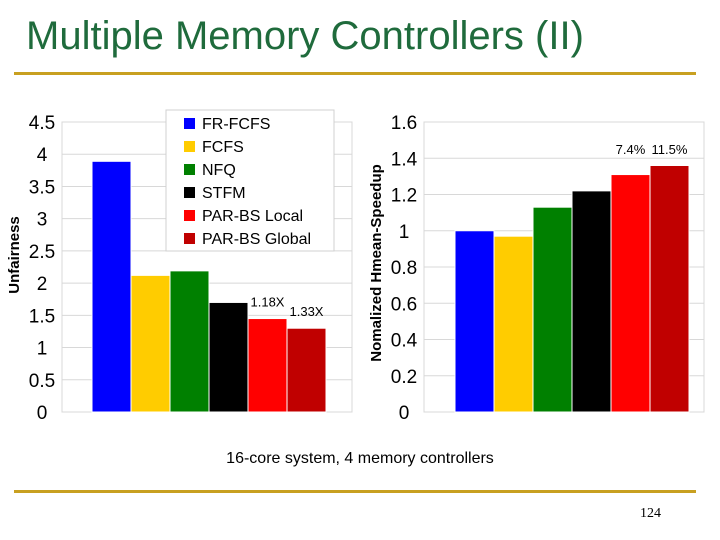 The image size is (720, 540). What do you see at coordinates (14, 255) in the screenshot?
I see `y-axis-label: Unfairness` at bounding box center [14, 255].